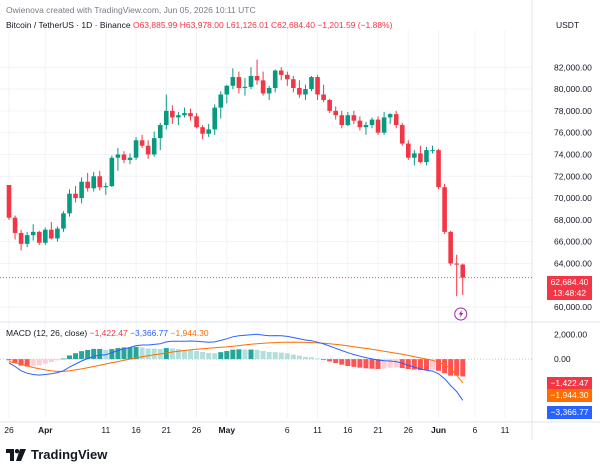  I want to click on price-tick-label: 66,000.00, so click(573, 242).